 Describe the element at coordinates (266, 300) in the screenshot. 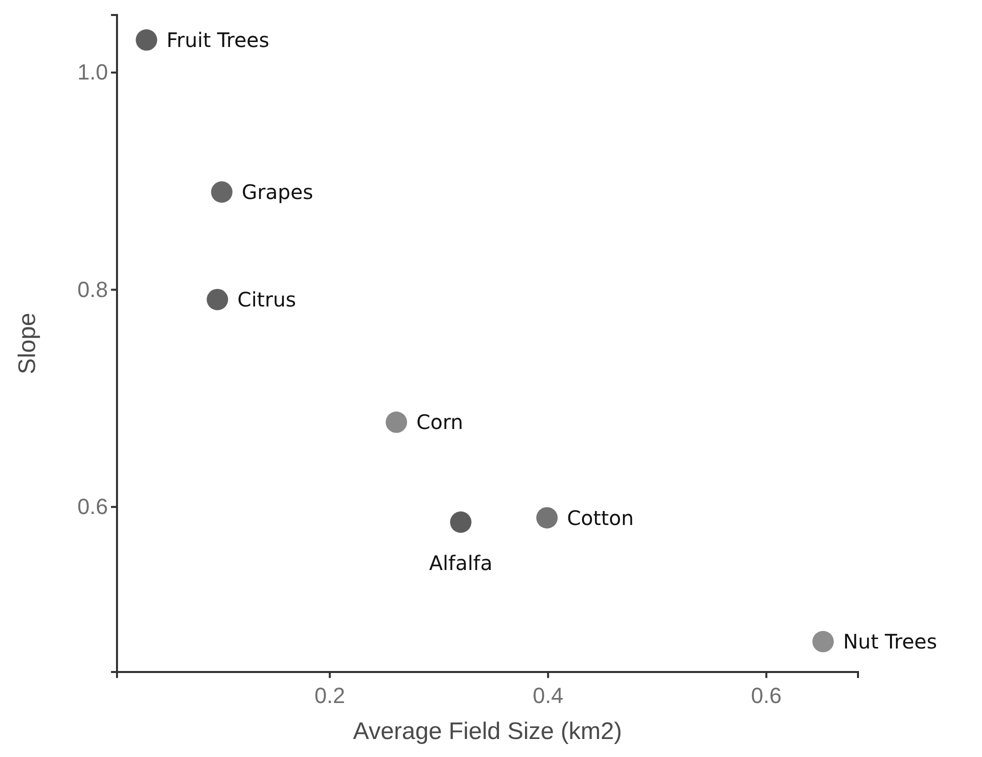

I see `annotation: Citrus` at that location.